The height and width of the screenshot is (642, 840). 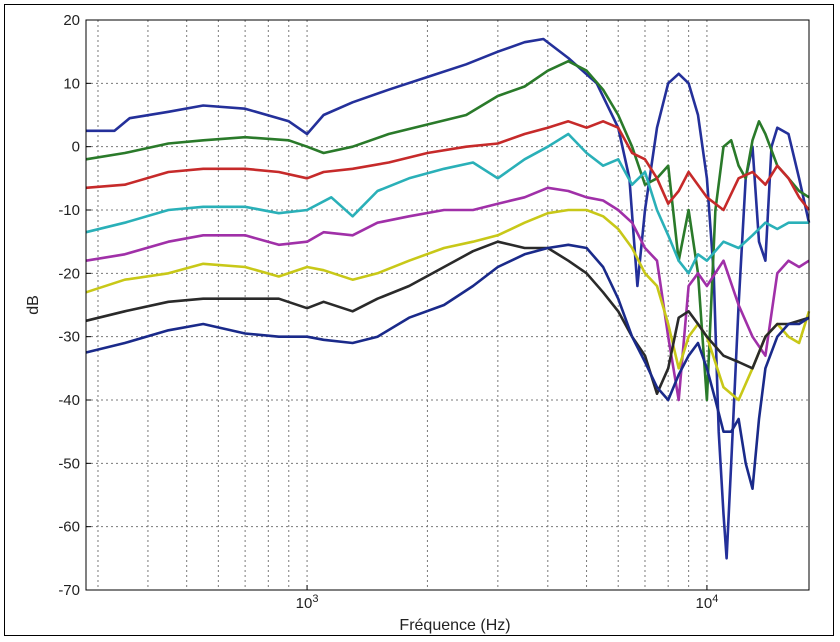 I want to click on y-tick-label: -60, so click(x=69, y=527).